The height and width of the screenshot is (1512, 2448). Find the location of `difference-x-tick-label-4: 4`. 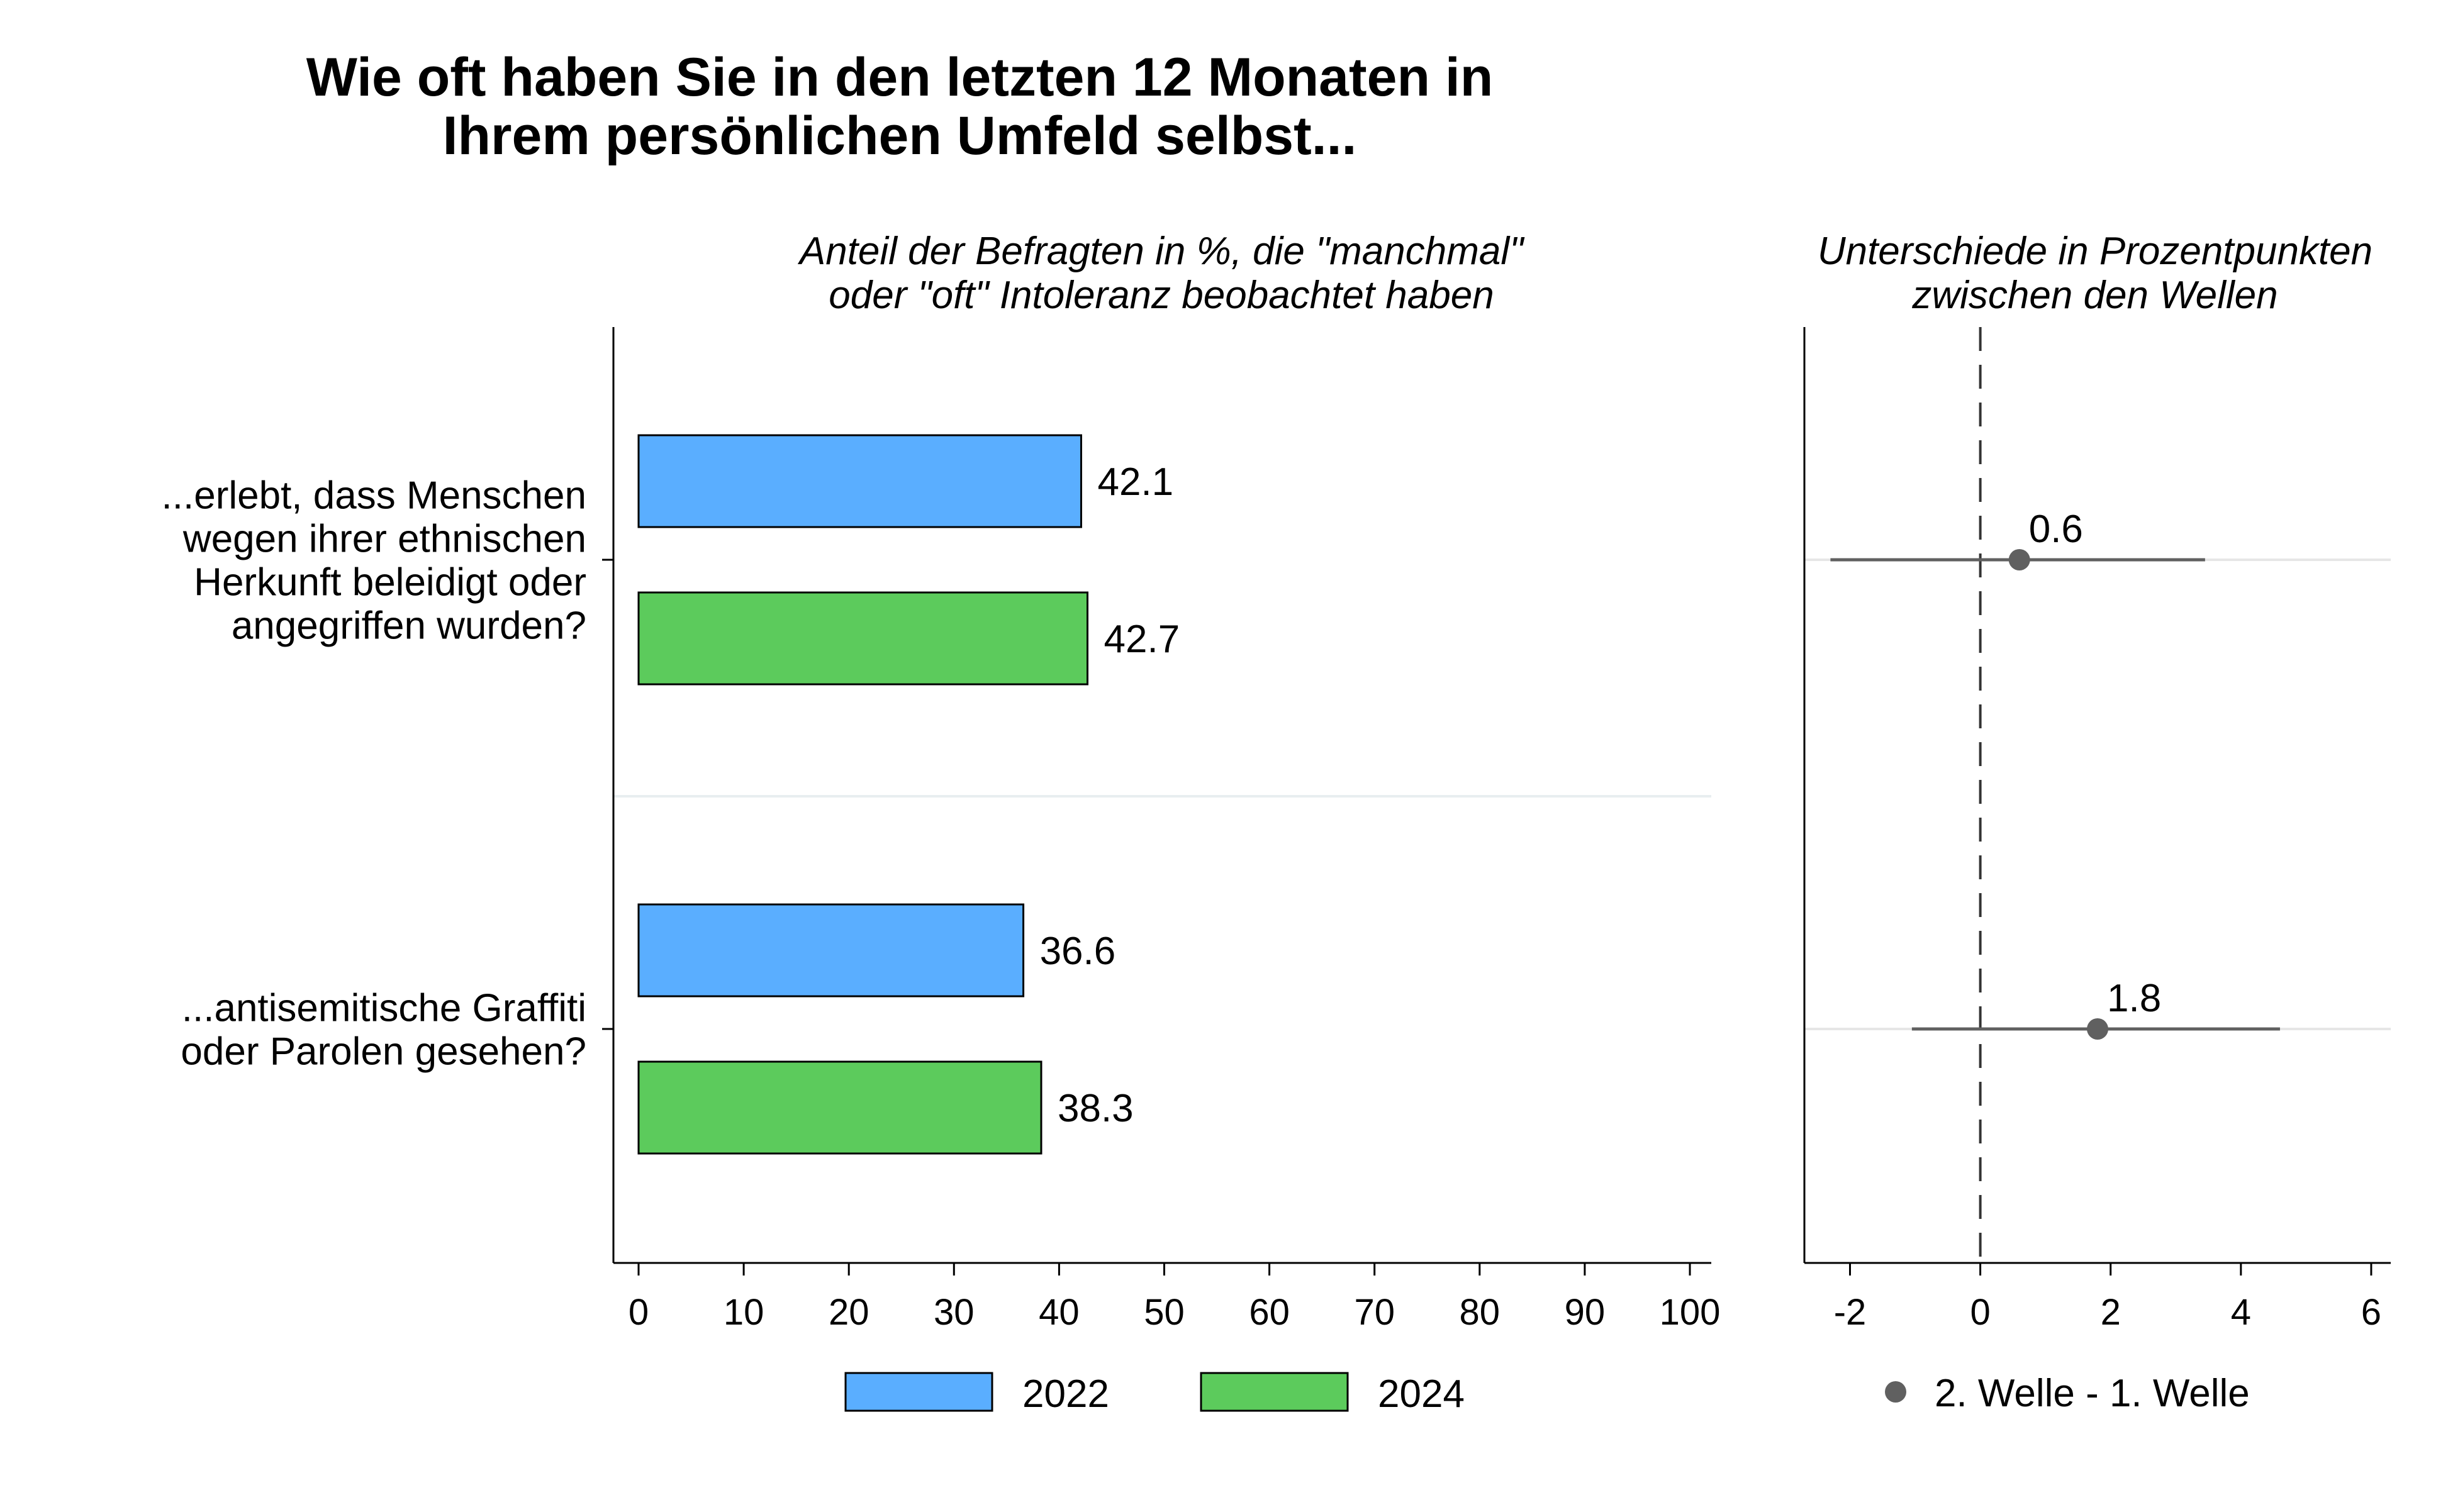

difference-x-tick-label-4: 4 is located at coordinates (2241, 1312).